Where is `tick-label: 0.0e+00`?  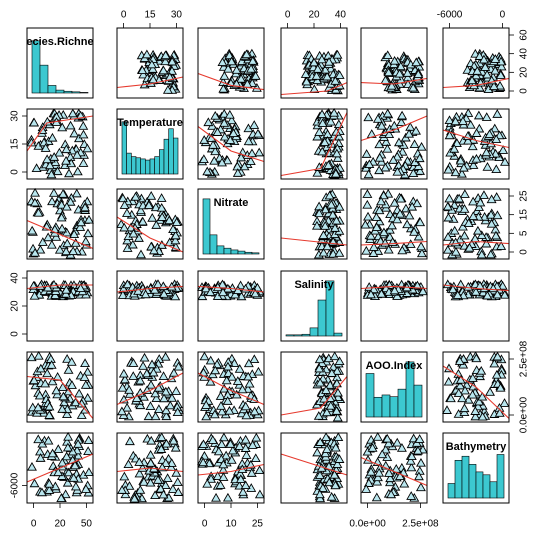
tick-label: 0.0e+00 is located at coordinates (367, 524).